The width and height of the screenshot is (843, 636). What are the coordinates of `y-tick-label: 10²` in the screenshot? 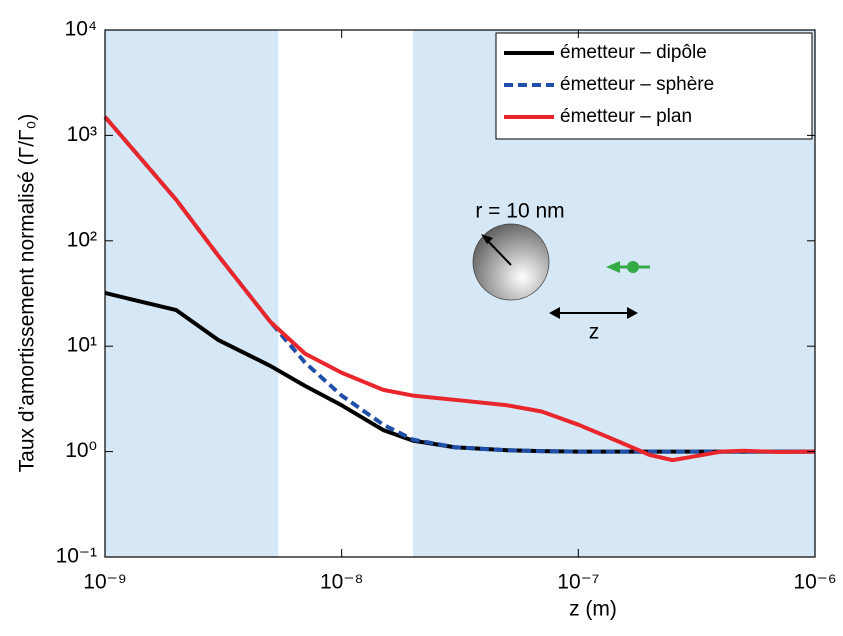 It's located at (82, 239).